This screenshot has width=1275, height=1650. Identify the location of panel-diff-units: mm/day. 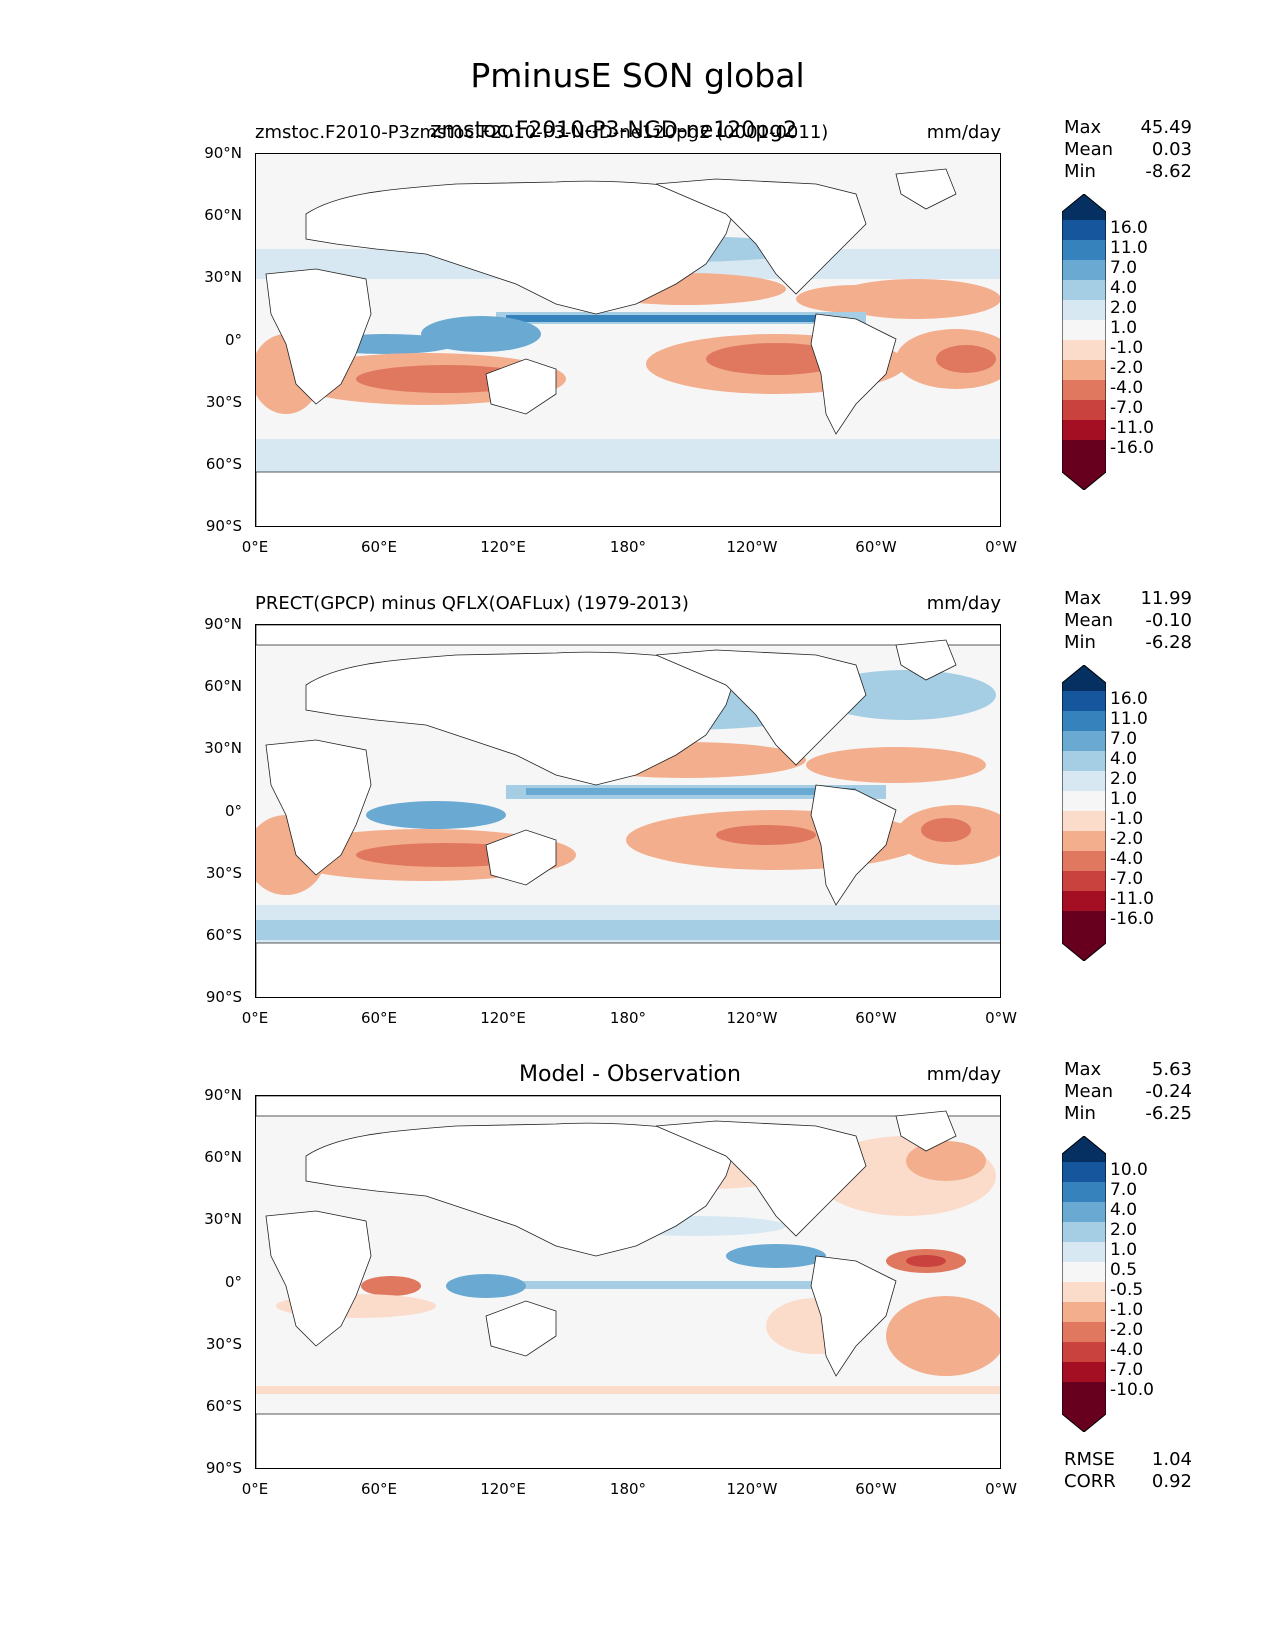
(963, 1074).